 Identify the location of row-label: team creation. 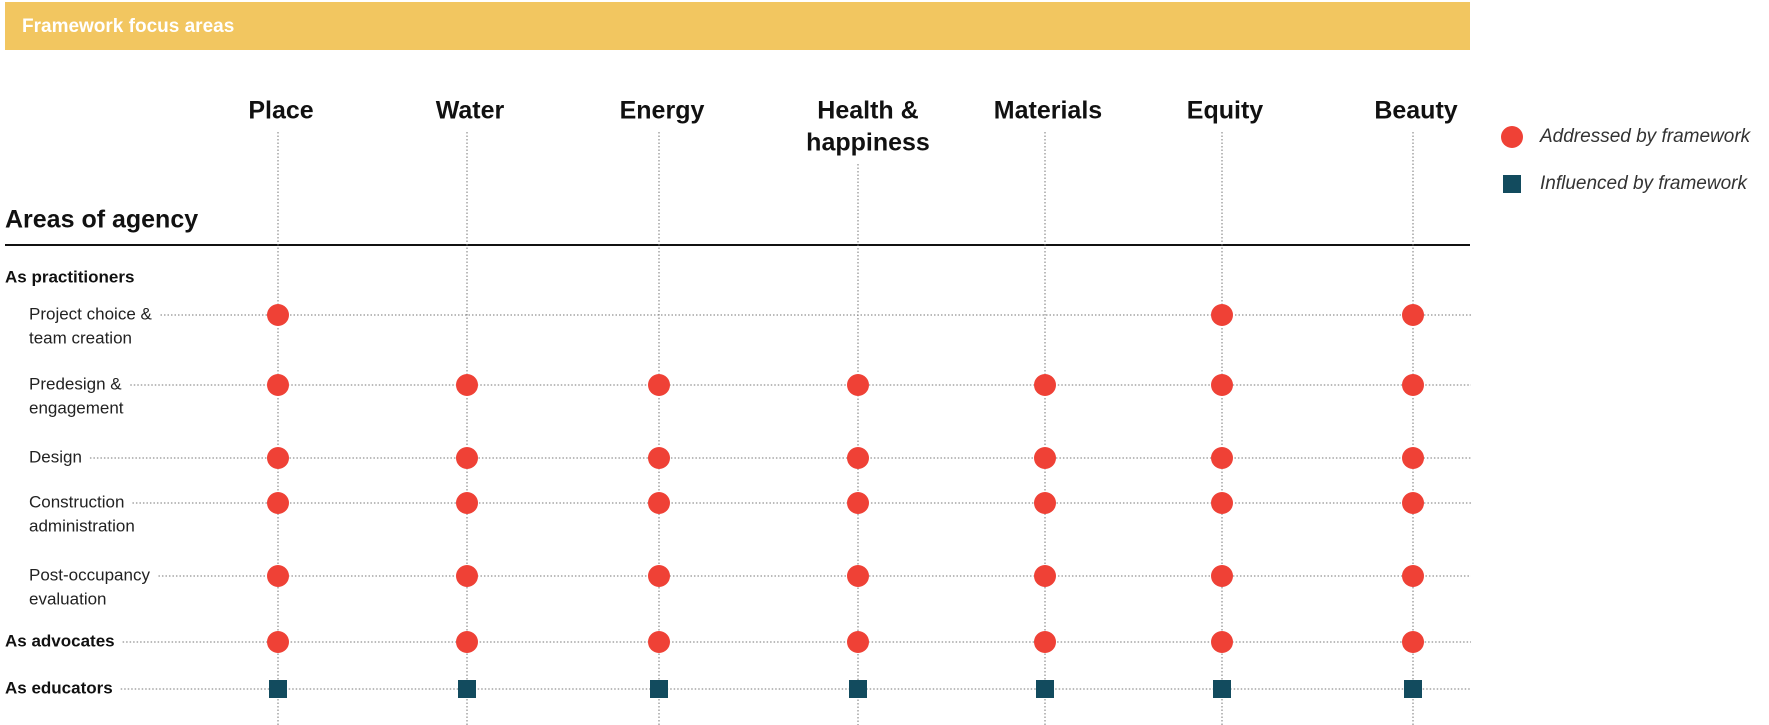
(80, 337).